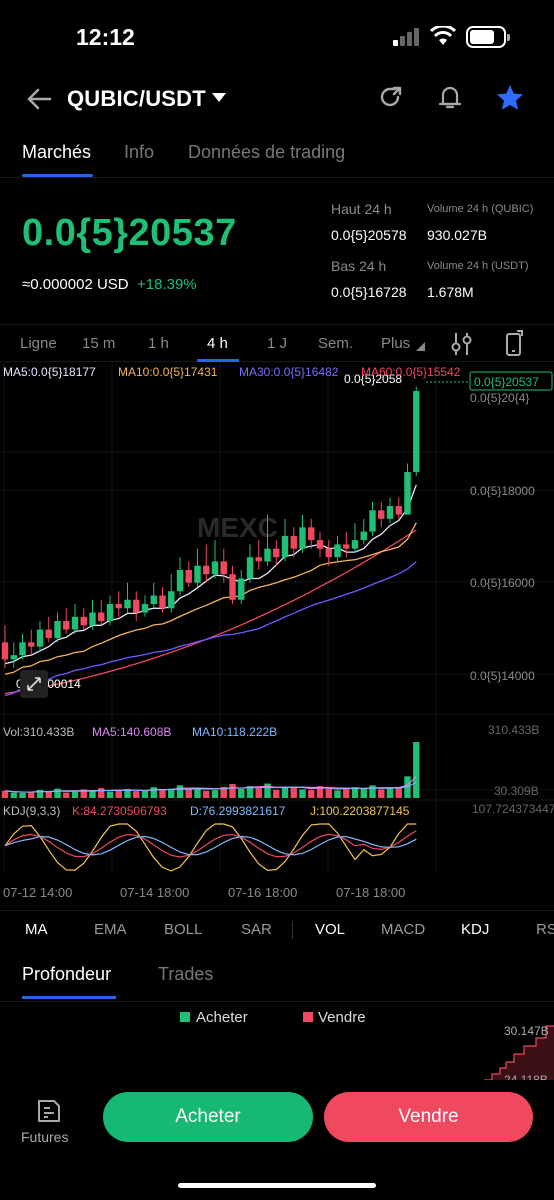 Image resolution: width=554 pixels, height=1200 pixels. Describe the element at coordinates (277, 1185) in the screenshot. I see `home-indicator` at that location.